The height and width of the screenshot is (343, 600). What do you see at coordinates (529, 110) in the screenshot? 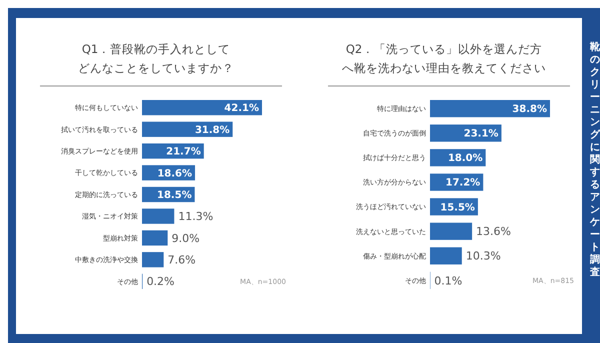
I see `data-label: 38.8%` at bounding box center [529, 110].